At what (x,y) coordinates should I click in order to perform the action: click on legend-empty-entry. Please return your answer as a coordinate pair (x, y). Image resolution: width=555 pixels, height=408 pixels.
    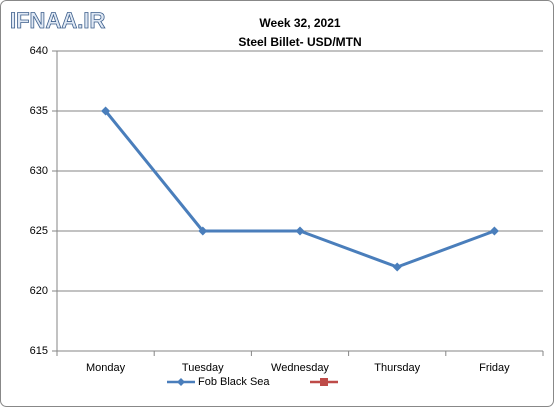
    Looking at the image, I should click on (324, 382).